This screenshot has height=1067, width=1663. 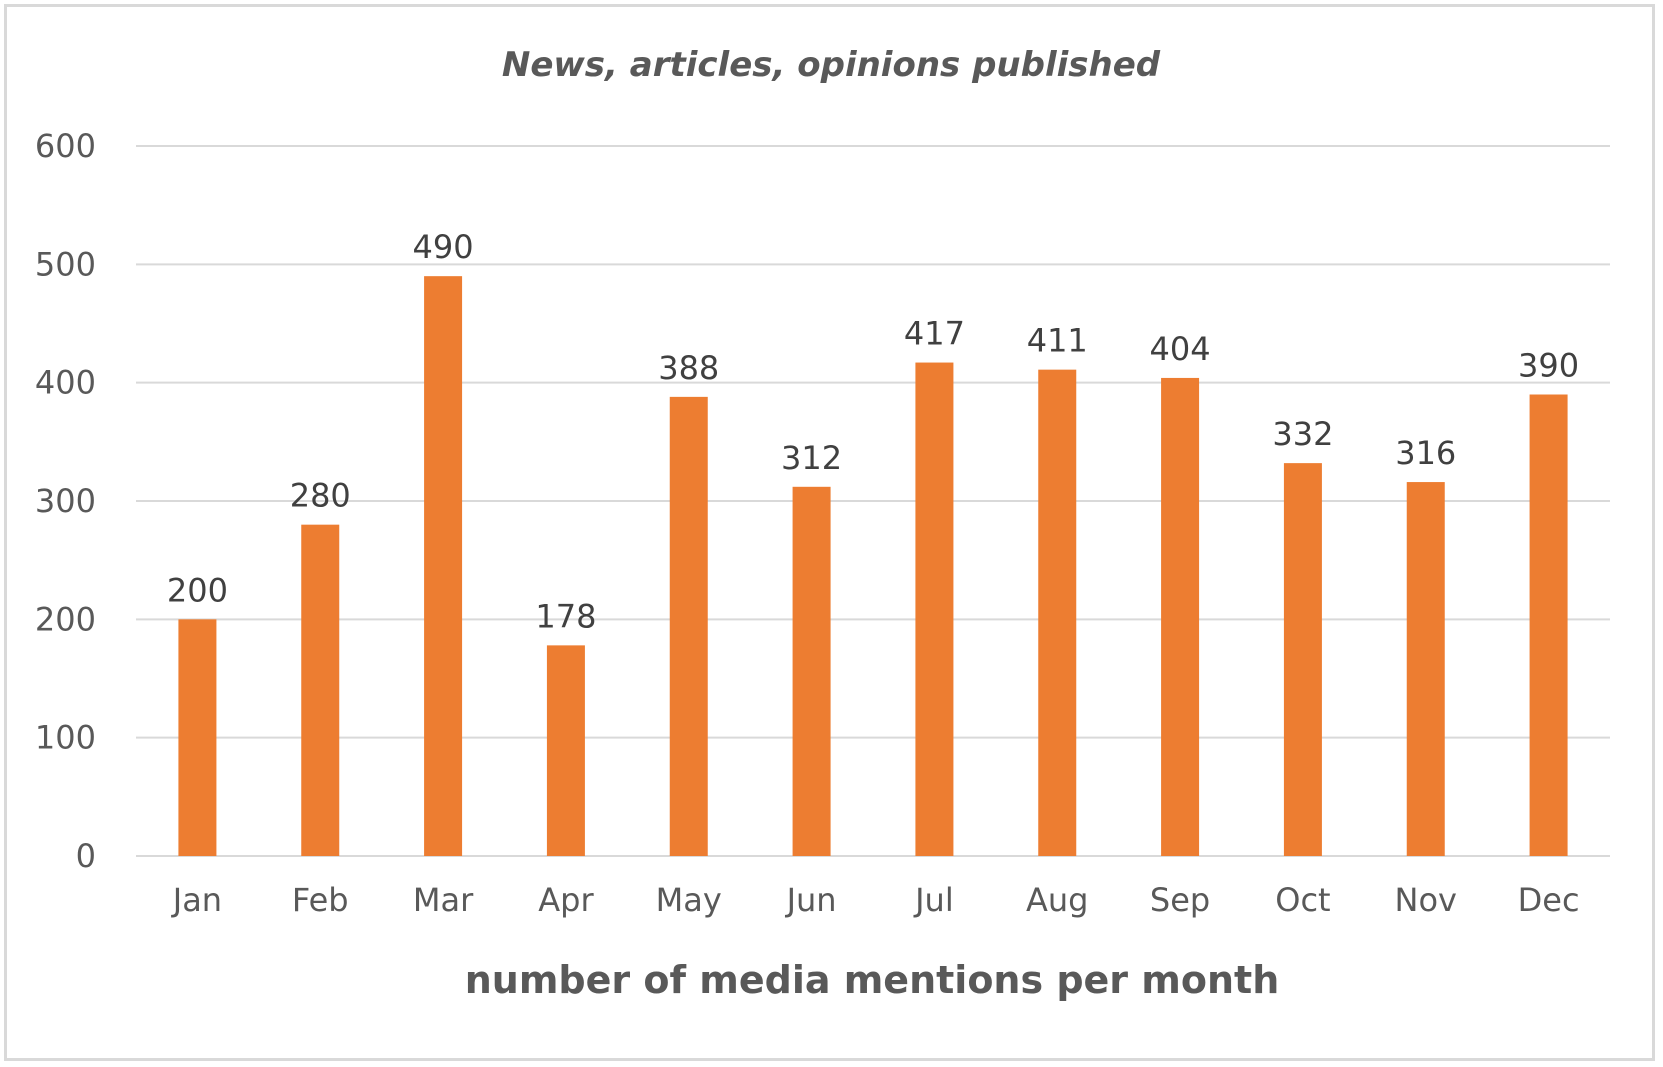 What do you see at coordinates (1426, 900) in the screenshot?
I see `x-tick-label-nov: Nov` at bounding box center [1426, 900].